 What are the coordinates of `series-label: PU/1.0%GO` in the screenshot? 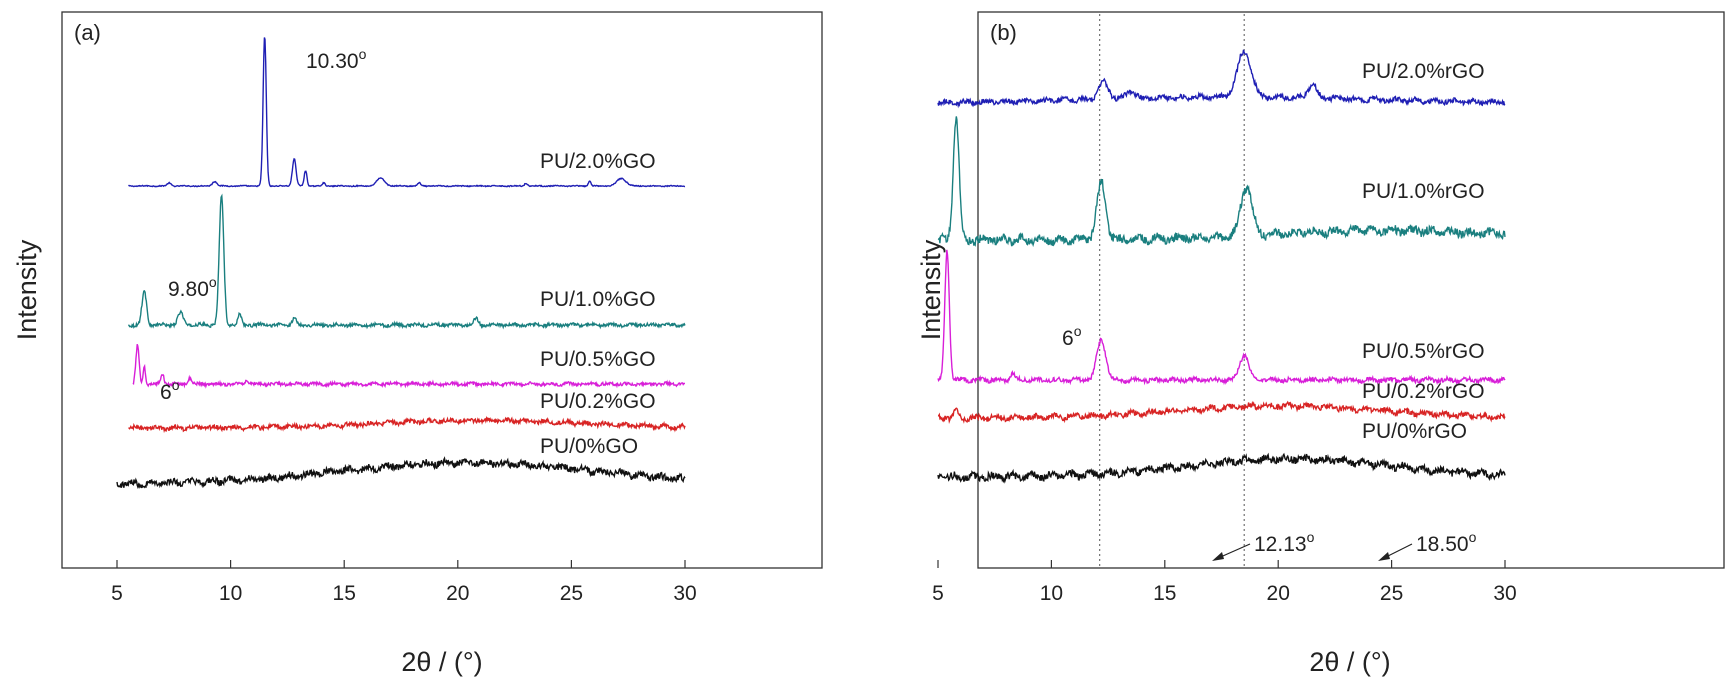 It's located at (598, 299).